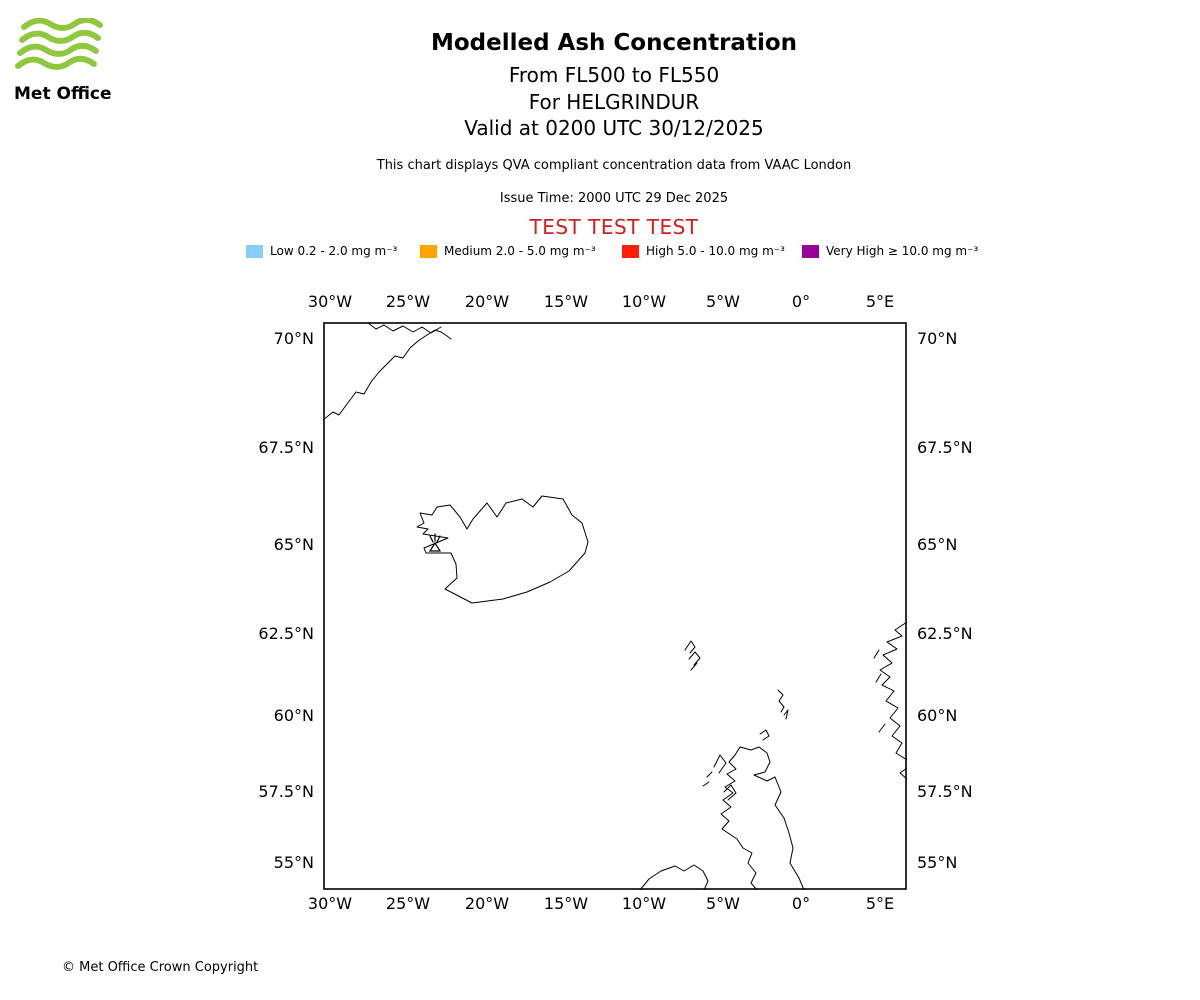  I want to click on test-banner: TEST TEST TEST, so click(614, 227).